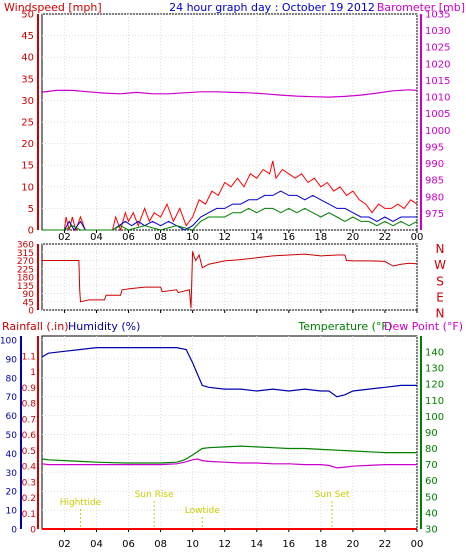  What do you see at coordinates (437, 15) in the screenshot?
I see `barometer-tick-label: 1035` at bounding box center [437, 15].